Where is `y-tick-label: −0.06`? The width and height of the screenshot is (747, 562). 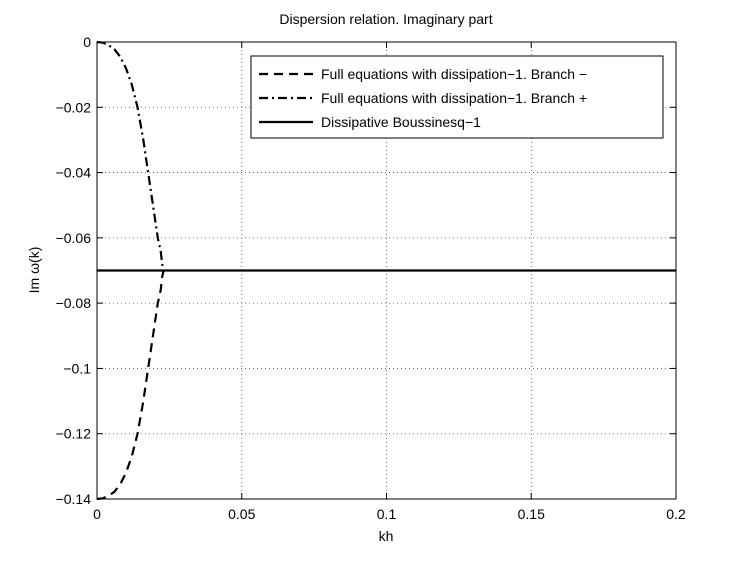
y-tick-label: −0.06 is located at coordinates (74, 238).